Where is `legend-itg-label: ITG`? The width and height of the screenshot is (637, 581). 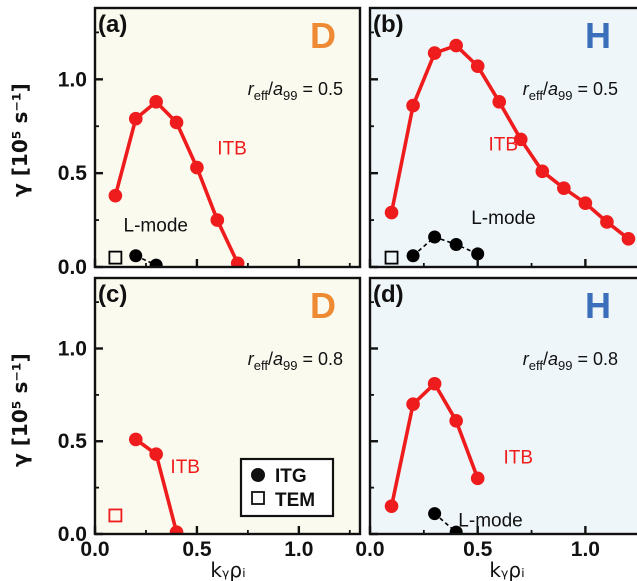
legend-itg-label: ITG is located at coordinates (291, 476).